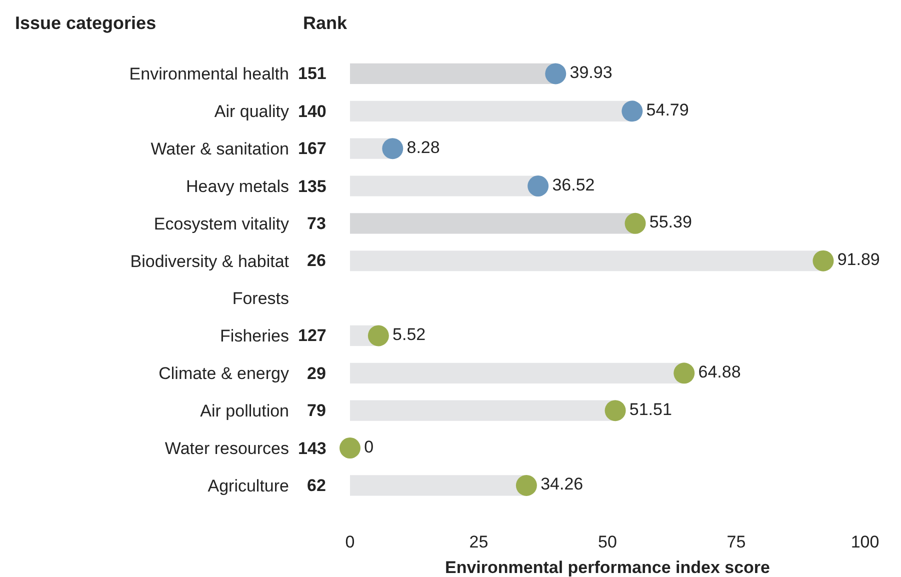 This screenshot has height=577, width=901. What do you see at coordinates (350, 542) in the screenshot?
I see `x-tick-label: 0` at bounding box center [350, 542].